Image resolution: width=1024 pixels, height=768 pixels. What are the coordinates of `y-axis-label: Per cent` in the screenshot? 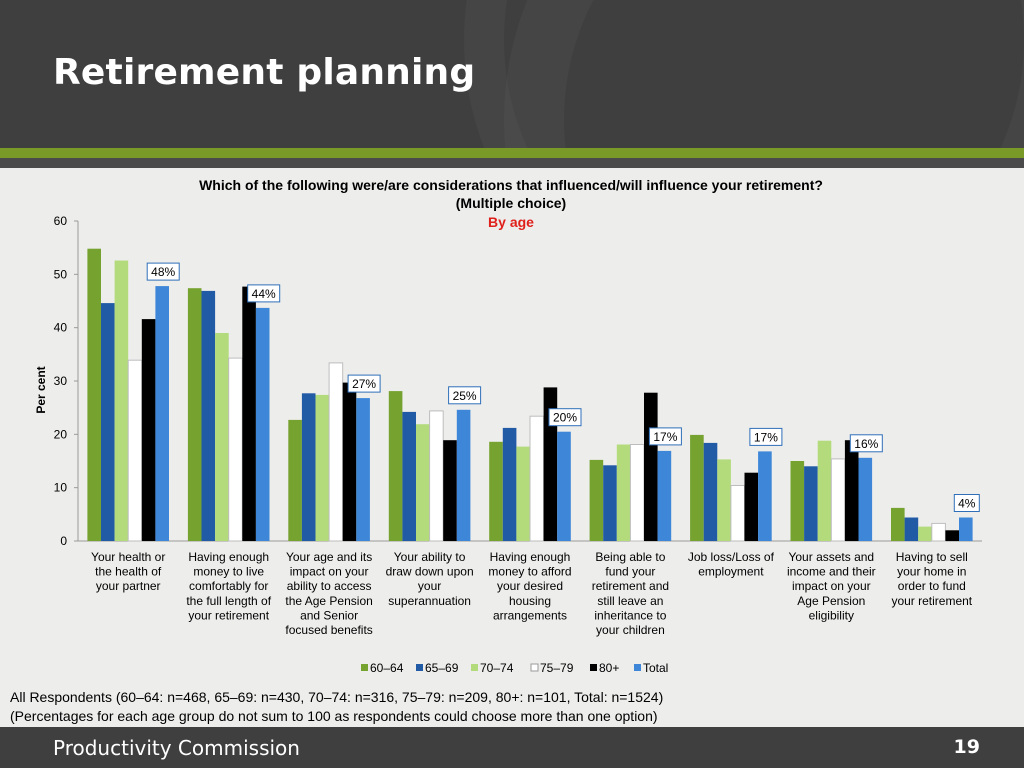 It's located at (41, 389).